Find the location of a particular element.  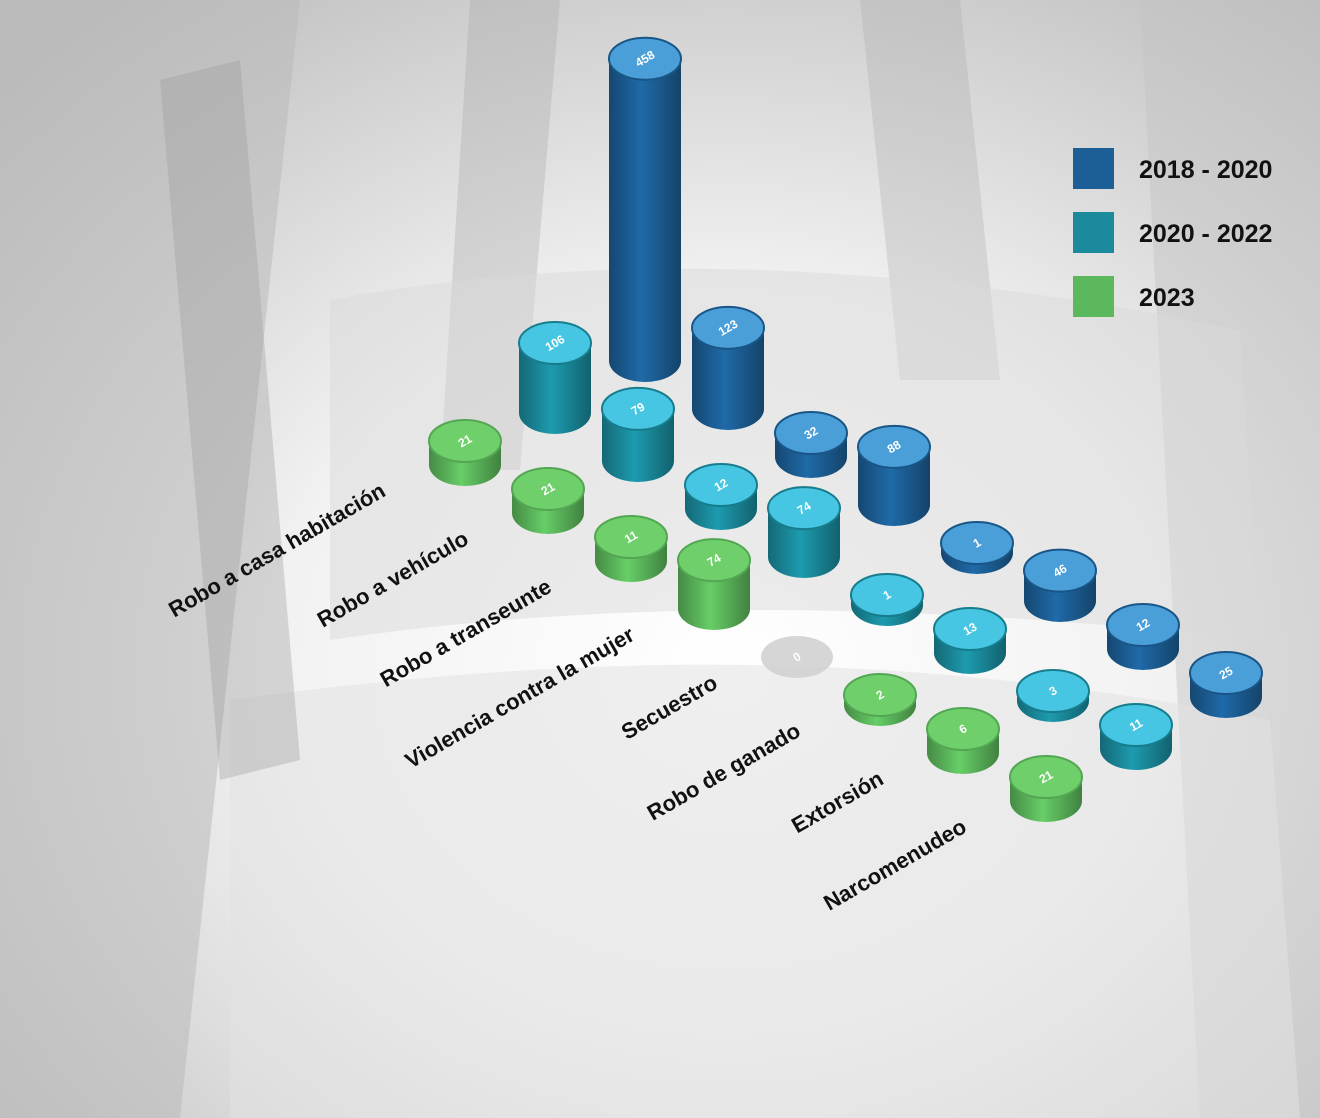

bar-extorsion-2020-2022: 3 is located at coordinates (1053, 695).